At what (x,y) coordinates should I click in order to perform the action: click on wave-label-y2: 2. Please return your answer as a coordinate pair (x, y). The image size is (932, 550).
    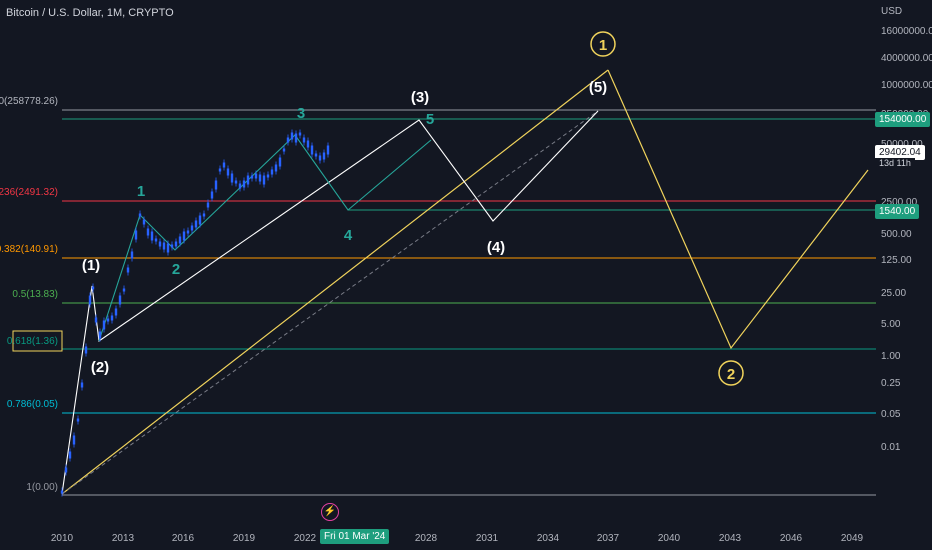
    Looking at the image, I should click on (731, 374).